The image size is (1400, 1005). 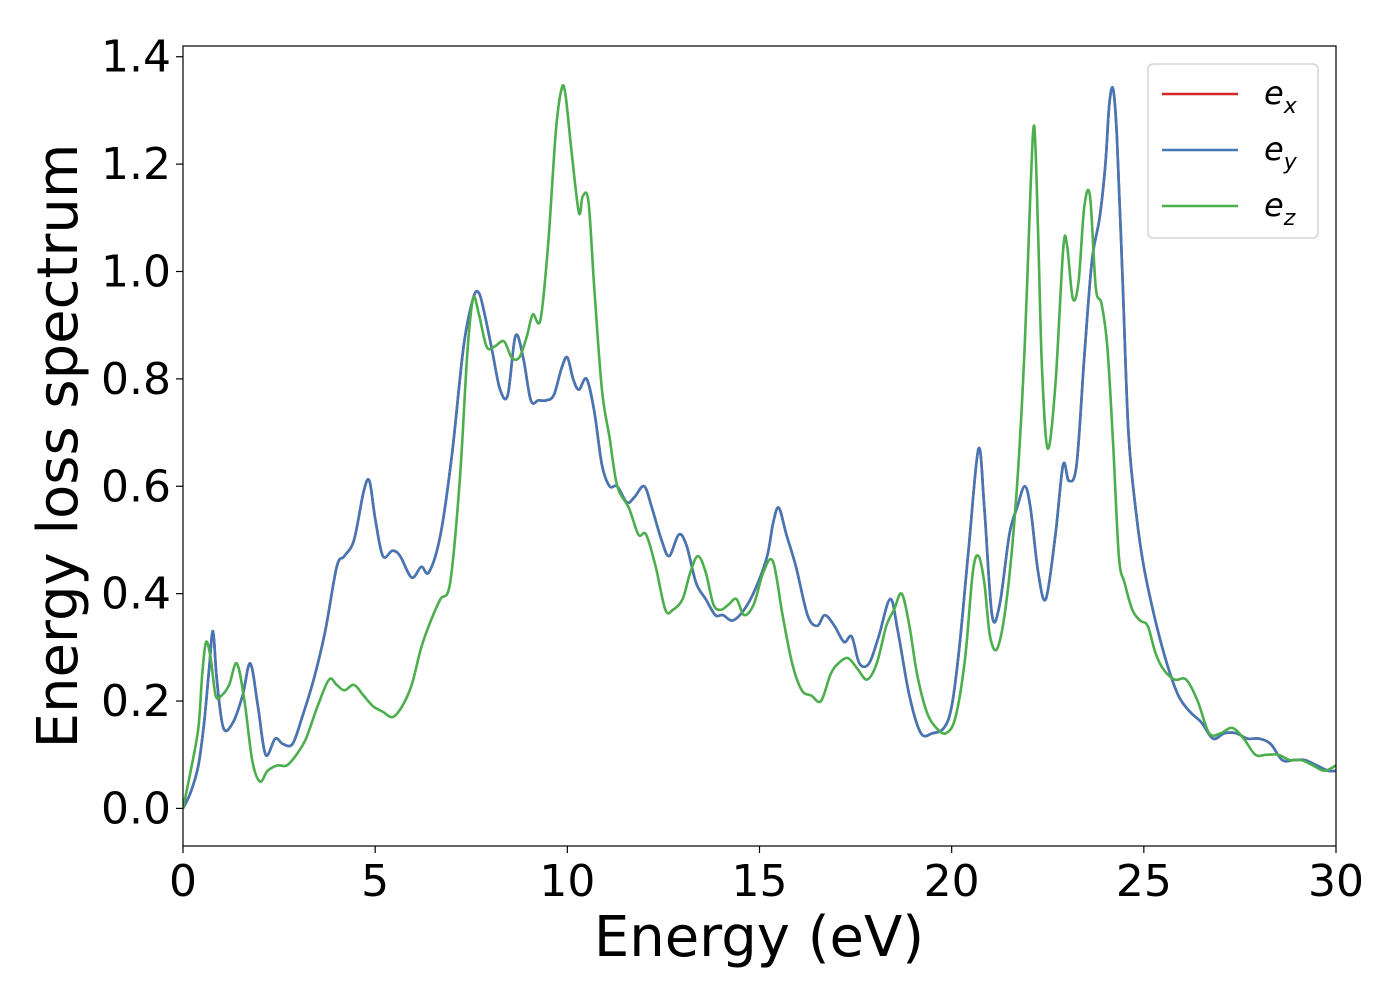 I want to click on x-tick-label: 0, so click(x=183, y=881).